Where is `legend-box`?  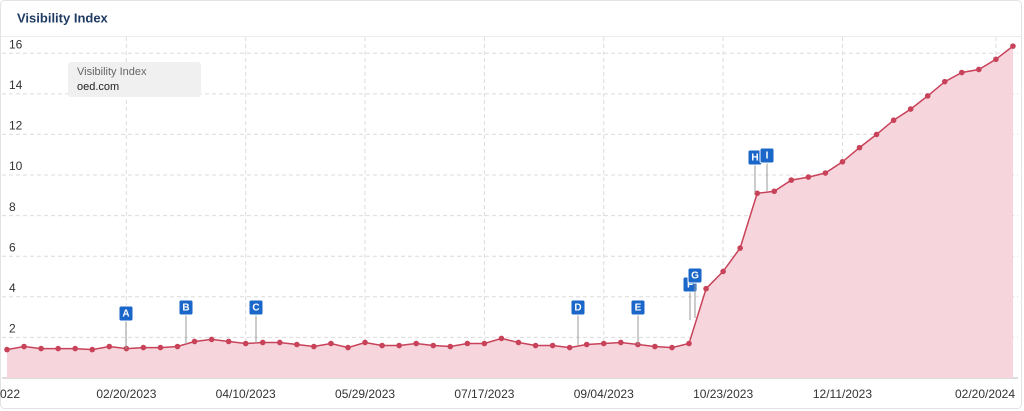 legend-box is located at coordinates (134, 79).